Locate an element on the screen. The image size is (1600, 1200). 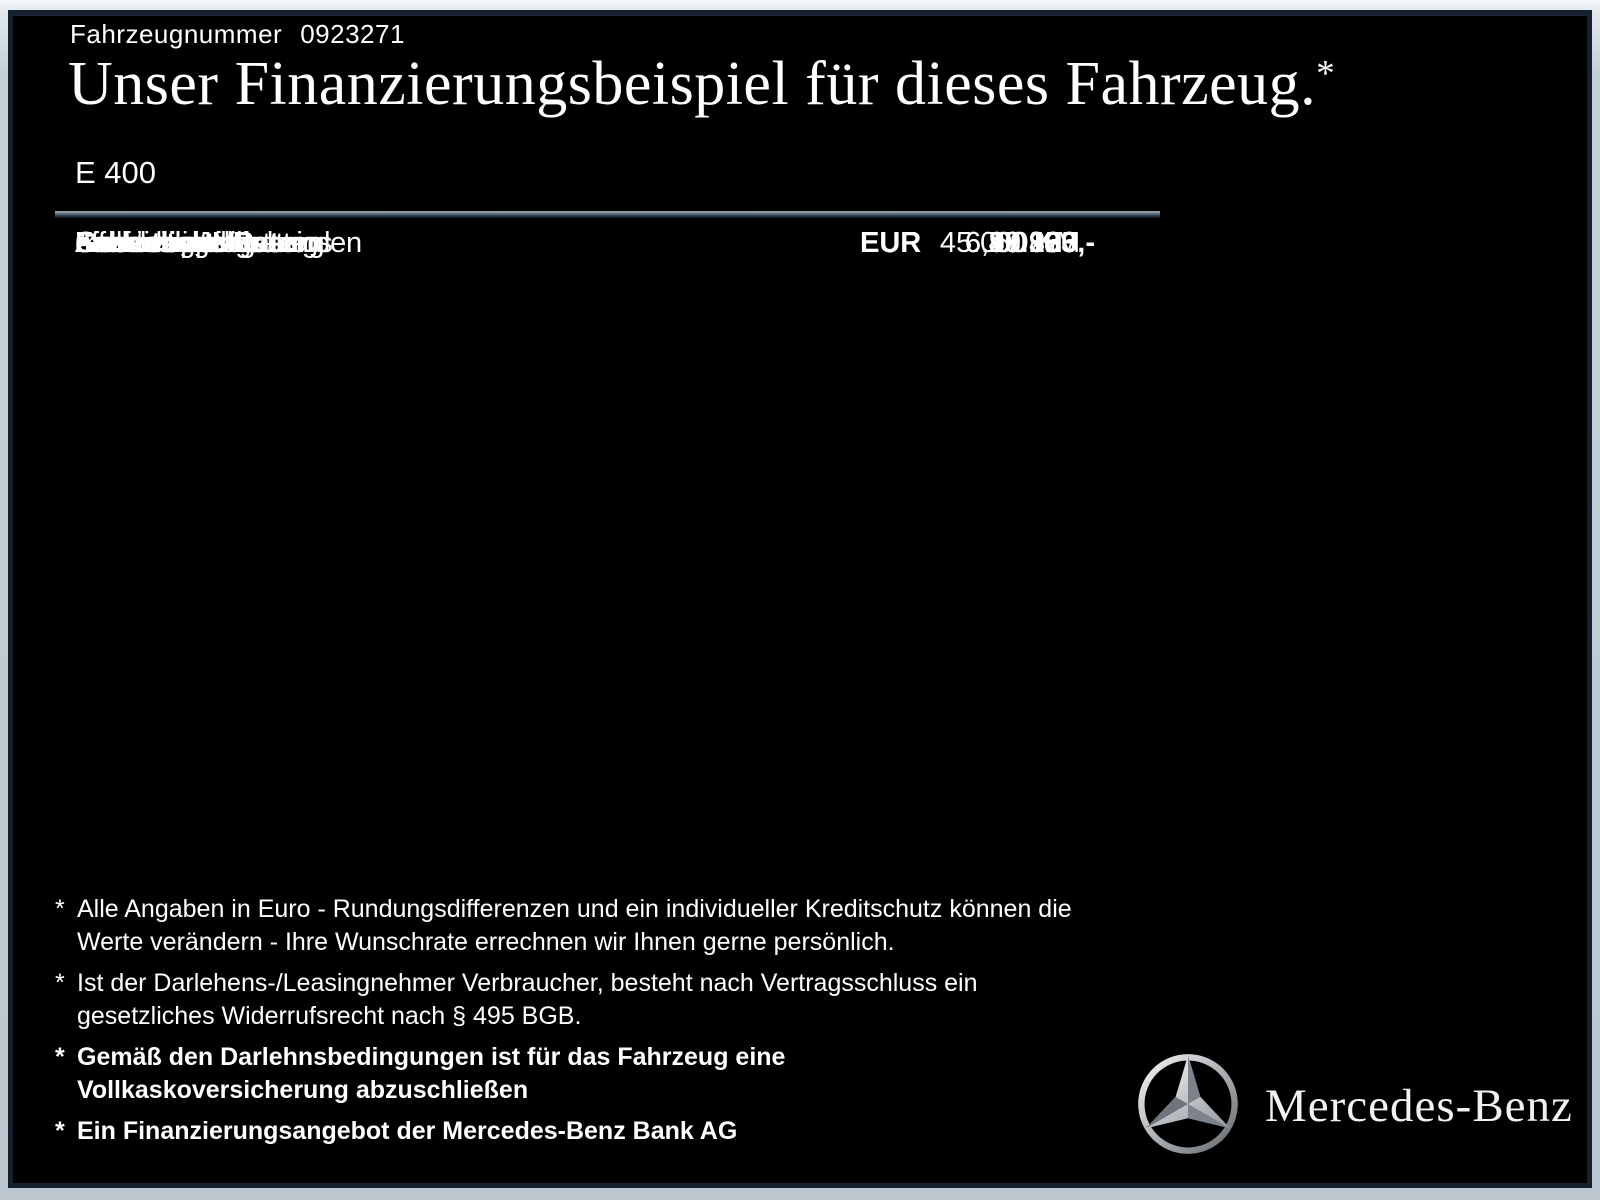
amount: 19.155,- is located at coordinates (1041, 243).